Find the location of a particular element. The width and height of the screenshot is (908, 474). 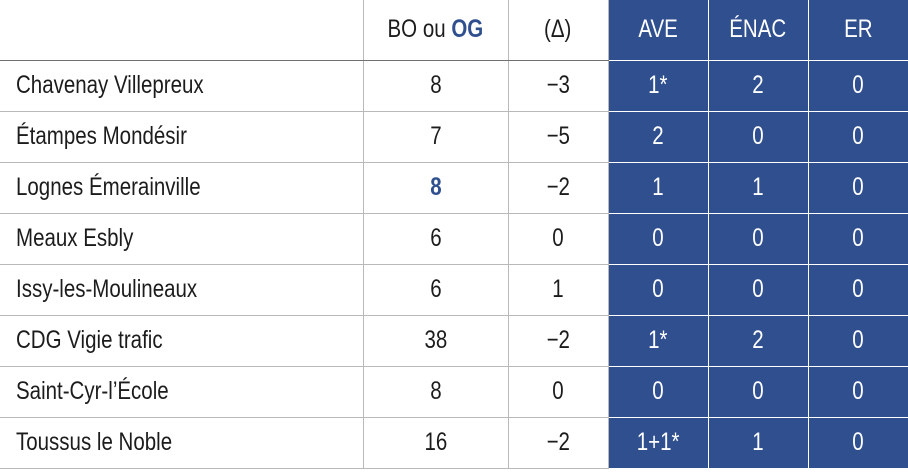

header-delta: (Δ) is located at coordinates (558, 30).